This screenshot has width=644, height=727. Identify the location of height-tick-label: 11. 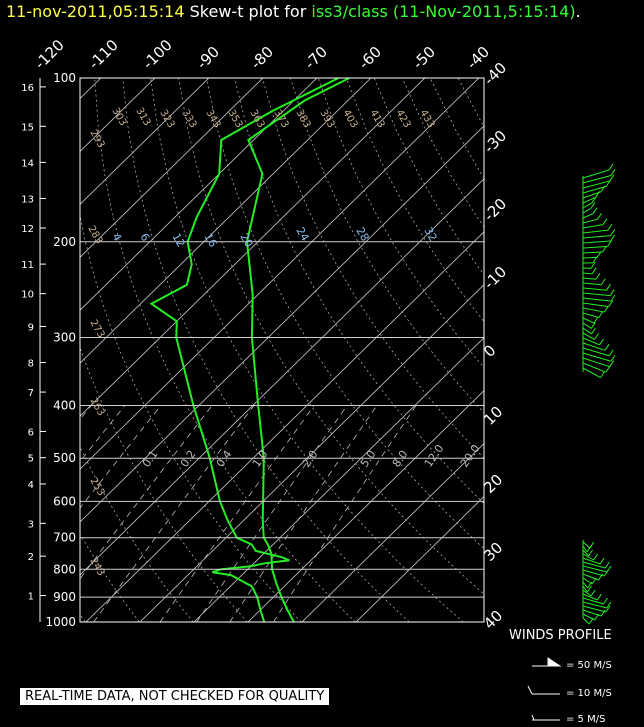
(27, 265).